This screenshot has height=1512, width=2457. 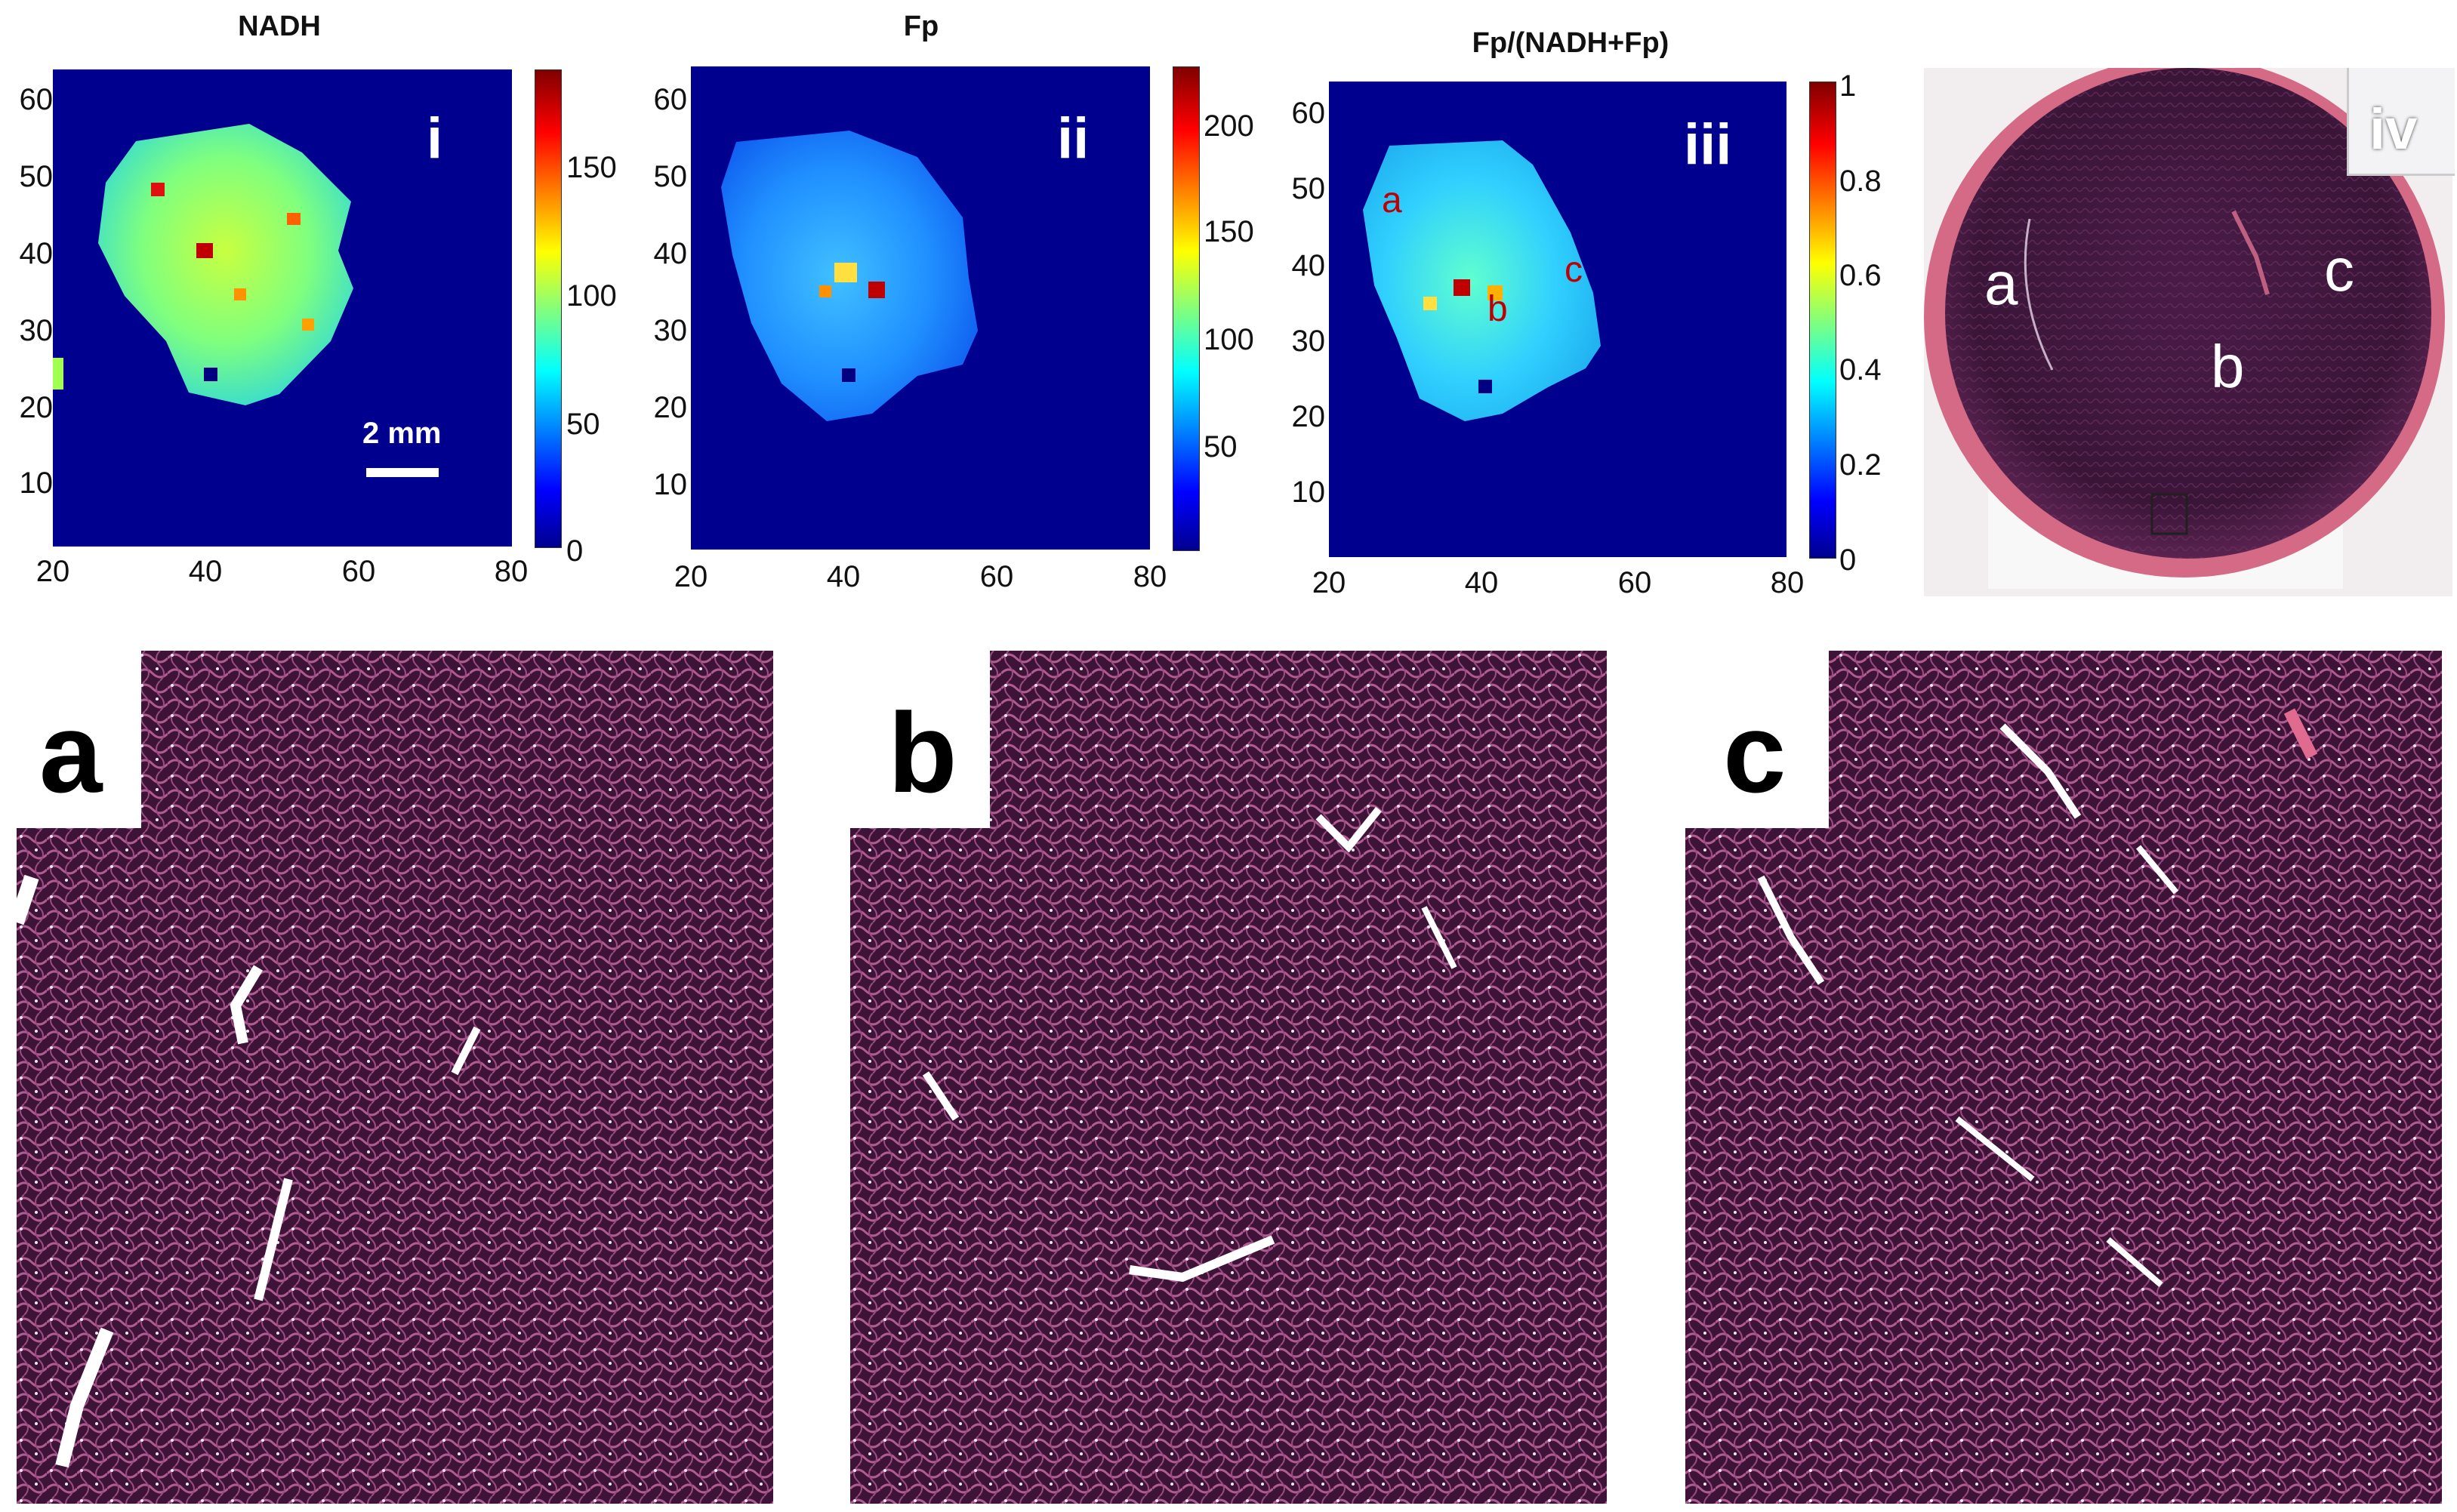 I want to click on heatmap-redox-ratio, so click(x=1557, y=319).